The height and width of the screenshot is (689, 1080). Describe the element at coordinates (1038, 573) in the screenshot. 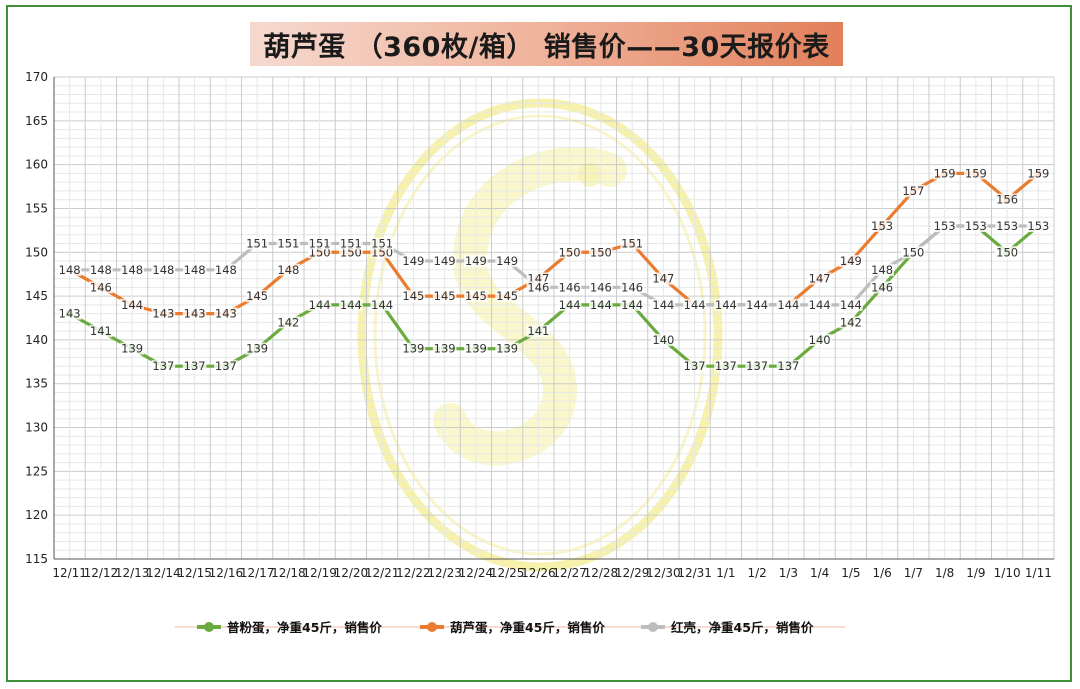

I see `x-tick-label: 1/11` at that location.